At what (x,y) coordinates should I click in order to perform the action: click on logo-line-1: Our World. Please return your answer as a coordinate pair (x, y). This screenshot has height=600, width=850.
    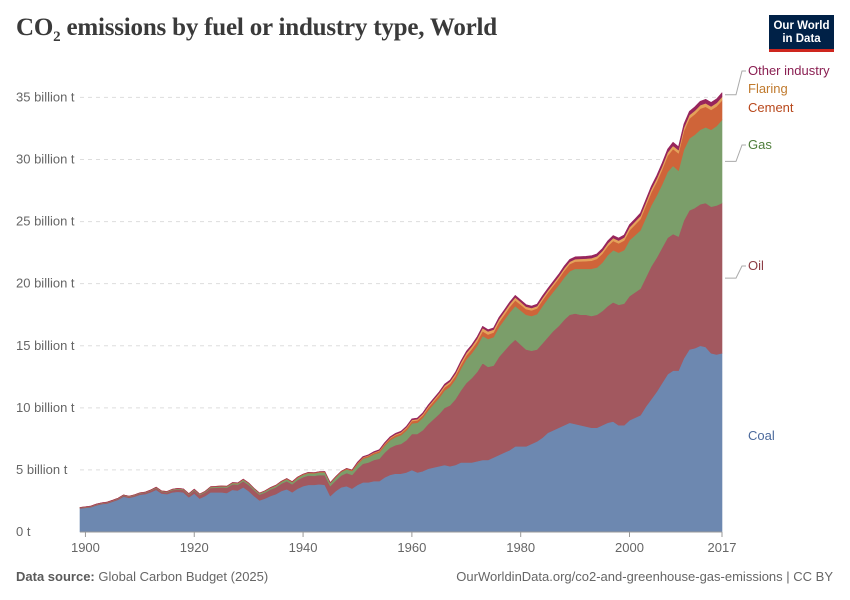
    Looking at the image, I should click on (801, 26).